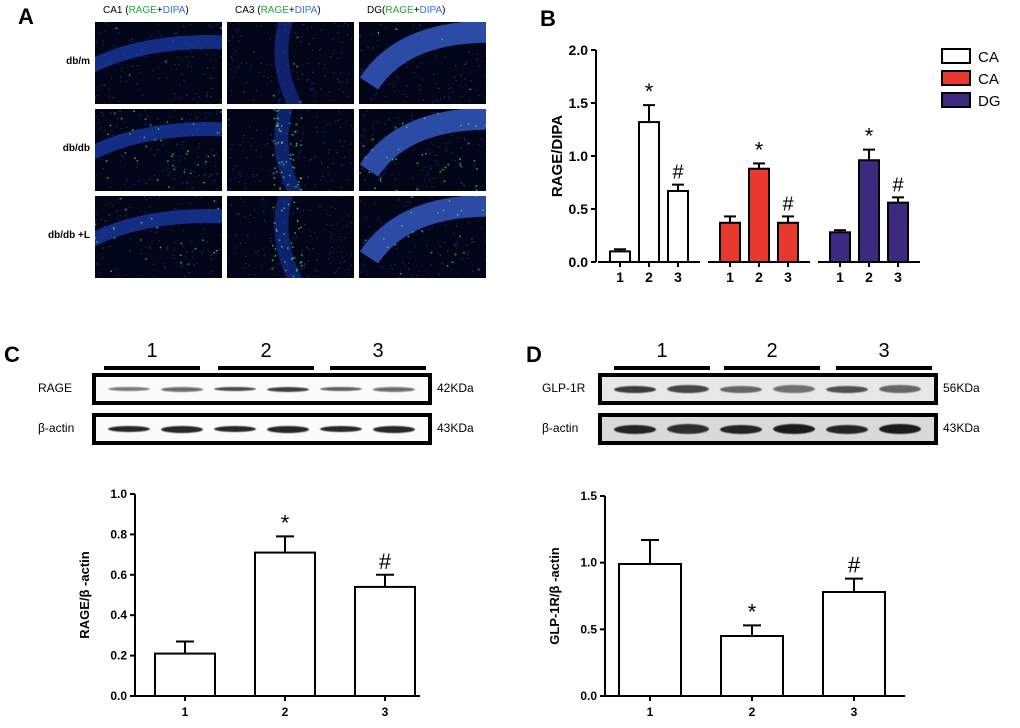 The image size is (1020, 728). Describe the element at coordinates (772, 368) in the screenshot. I see `lane-bar` at that location.